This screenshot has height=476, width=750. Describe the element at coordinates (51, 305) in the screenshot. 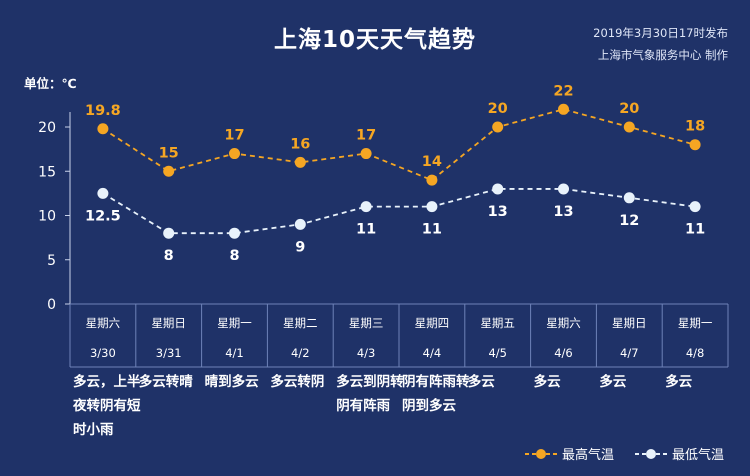

I see `y-tick-label: 0` at that location.